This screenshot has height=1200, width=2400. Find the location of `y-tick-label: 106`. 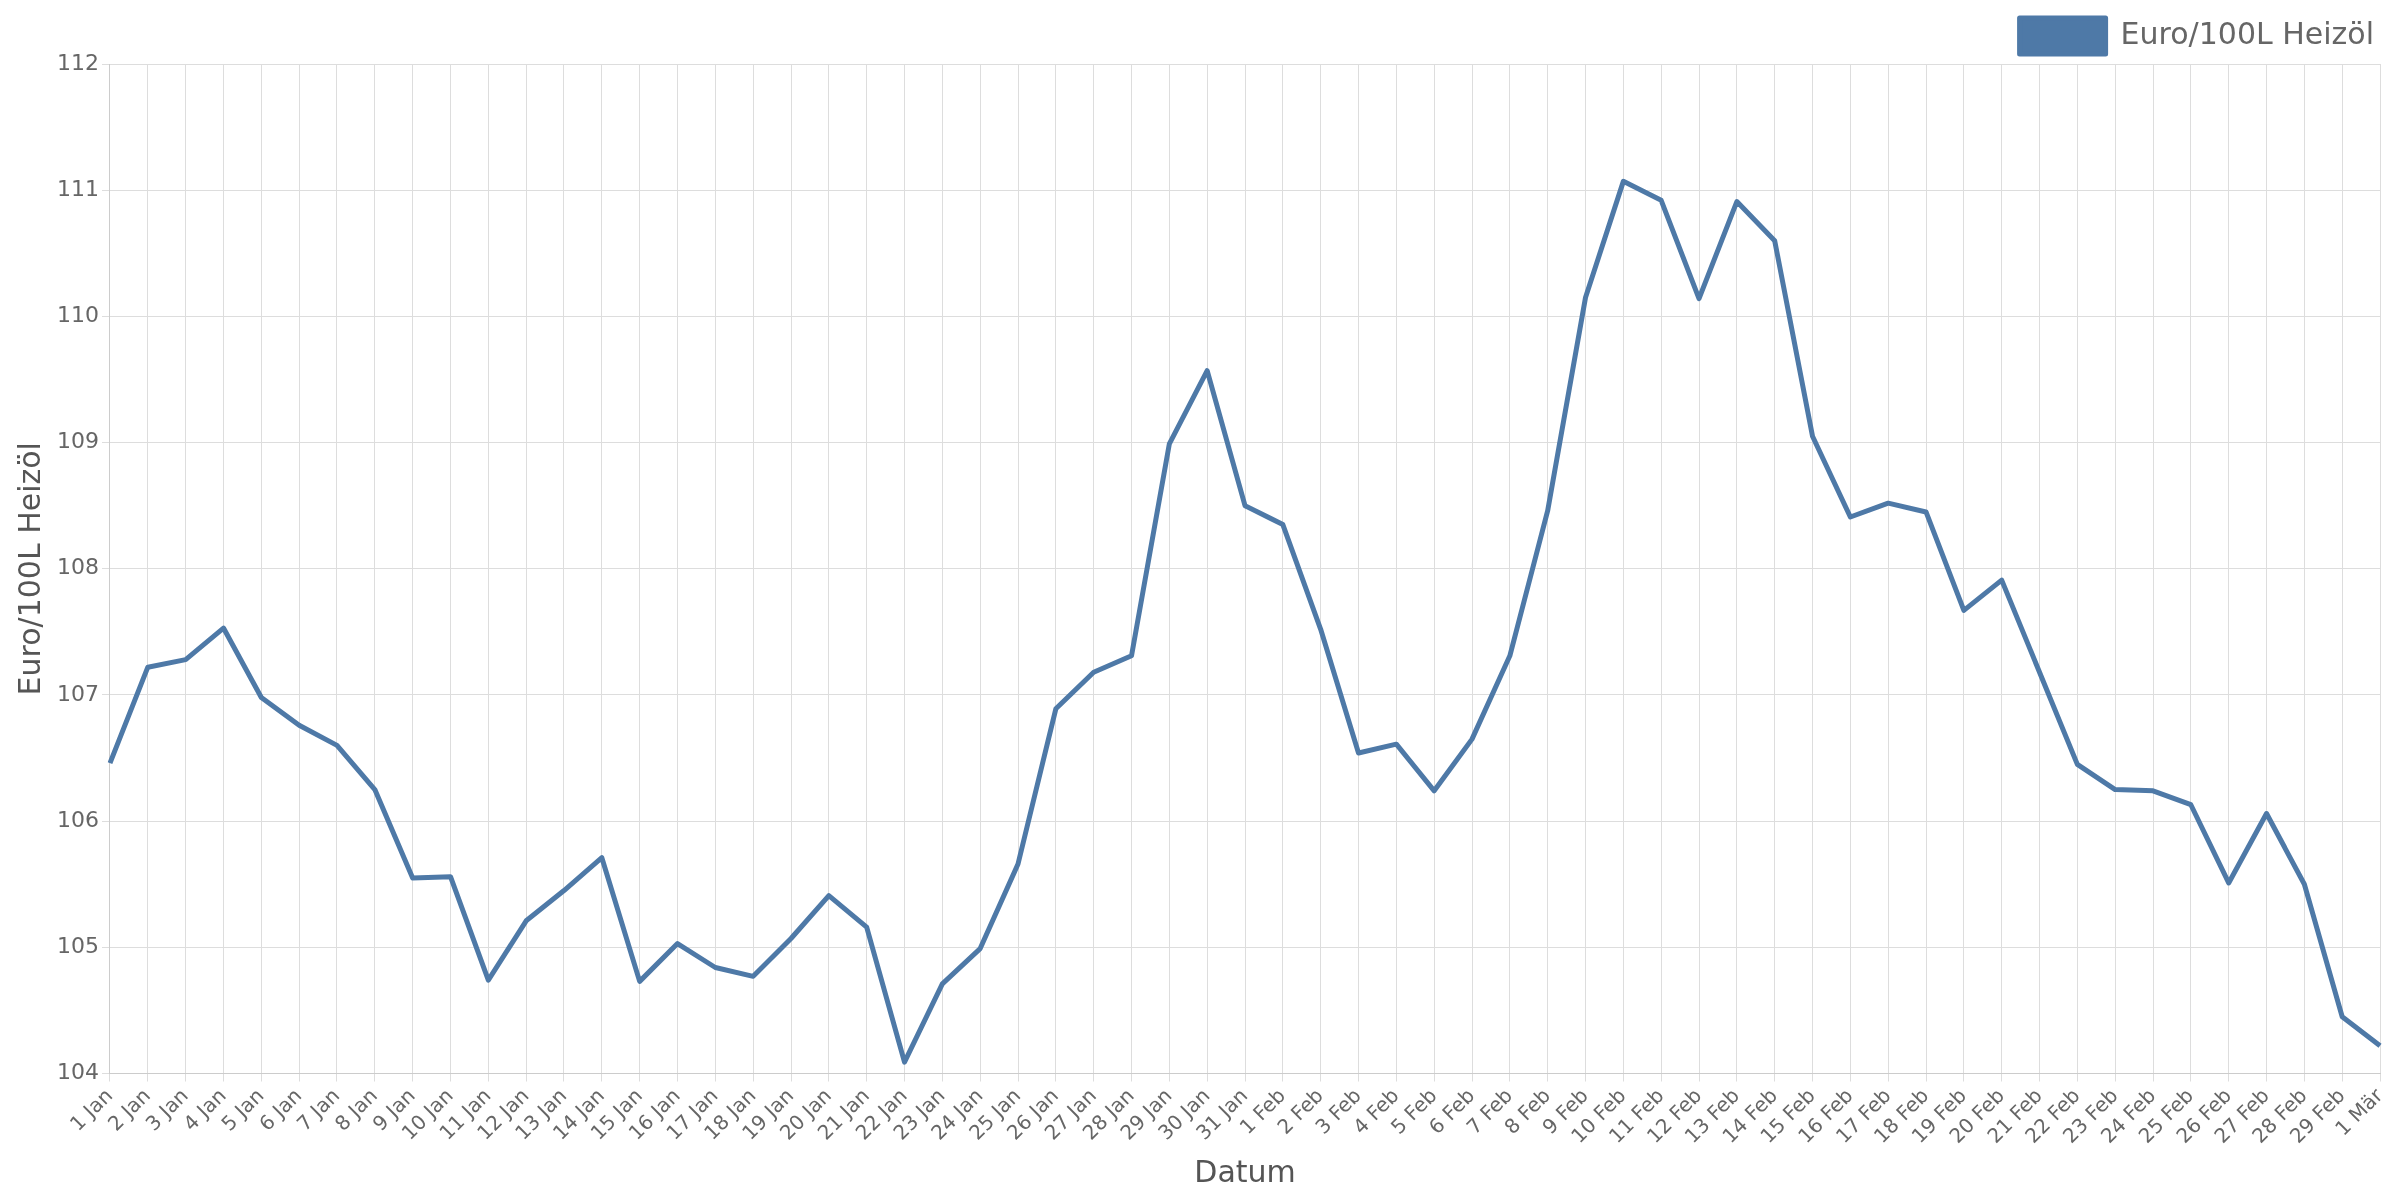

y-tick-label: 106 is located at coordinates (77, 819).